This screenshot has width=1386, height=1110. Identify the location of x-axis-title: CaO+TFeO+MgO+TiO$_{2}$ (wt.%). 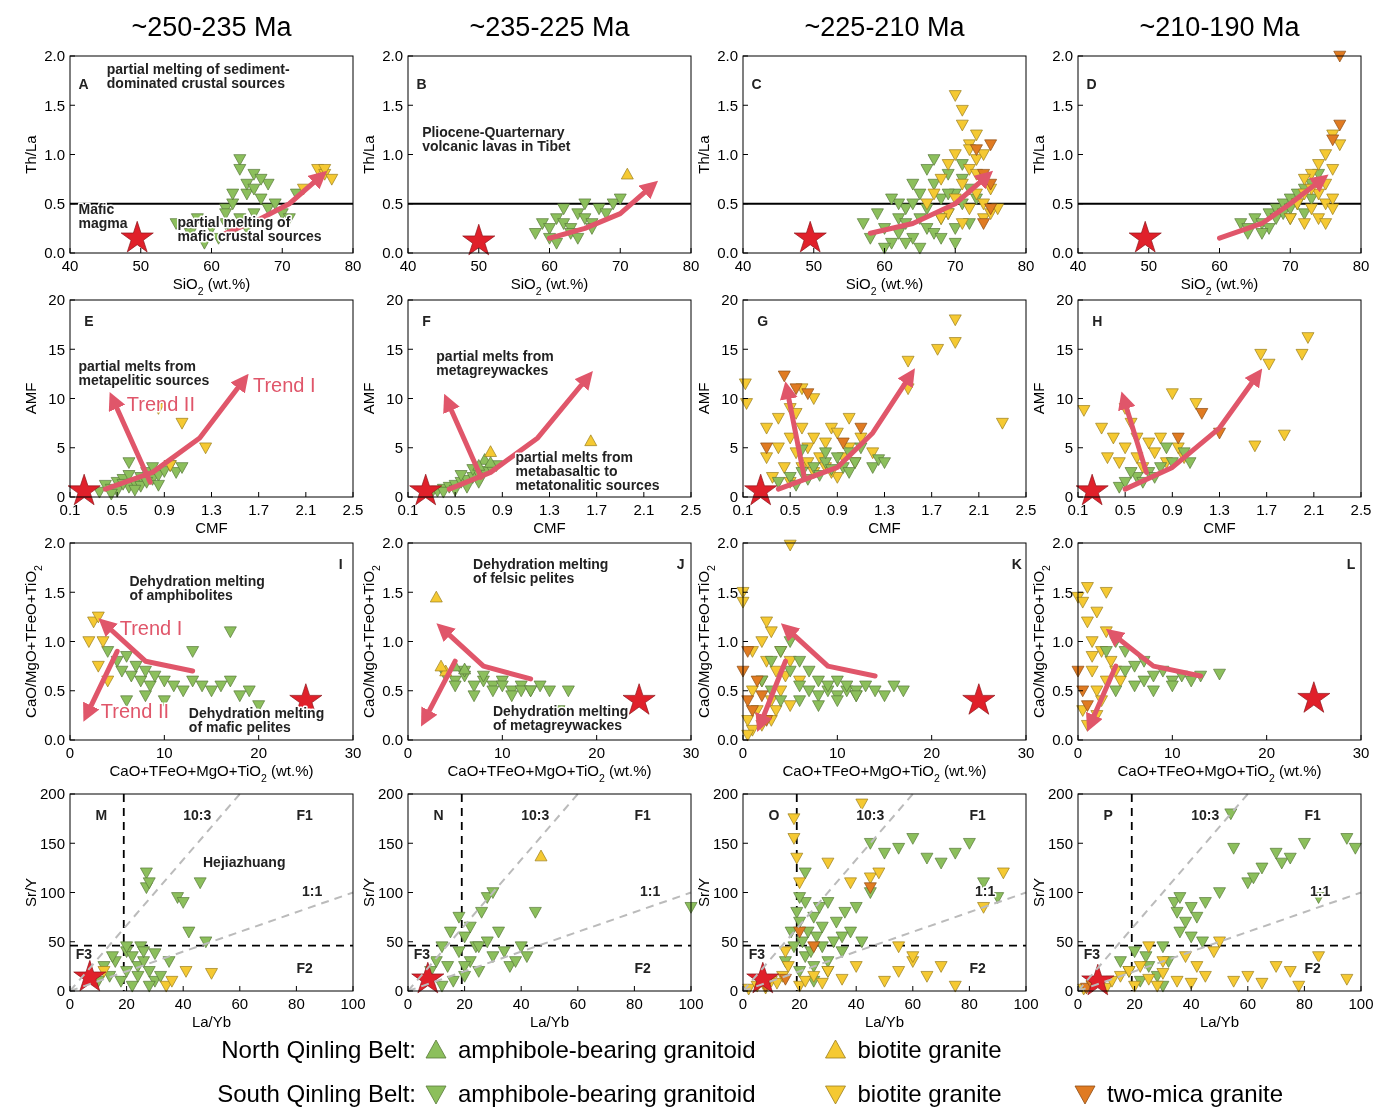
(884, 773).